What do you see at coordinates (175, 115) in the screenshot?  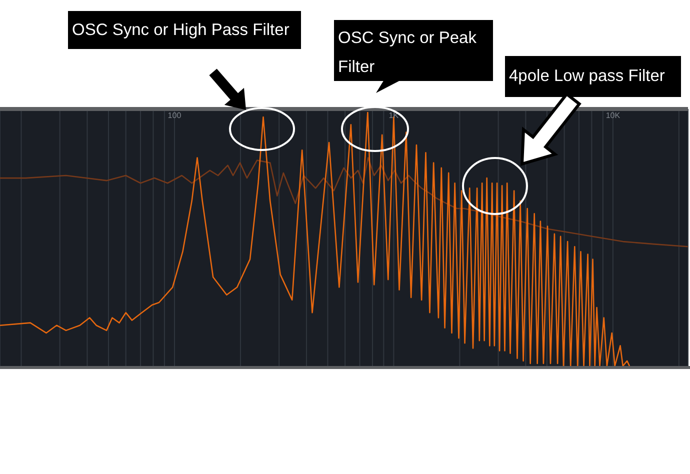 I see `x-tick-label: 100` at bounding box center [175, 115].